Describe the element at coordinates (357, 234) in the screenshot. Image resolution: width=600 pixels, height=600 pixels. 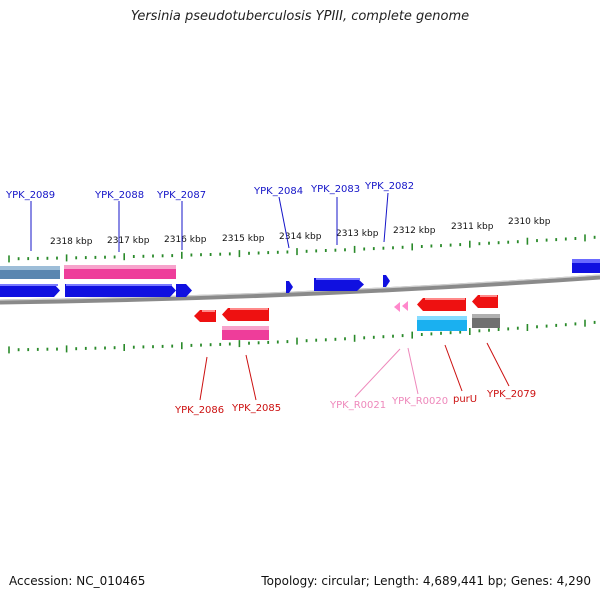
I see `kbp-label: 2313 kbp` at that location.